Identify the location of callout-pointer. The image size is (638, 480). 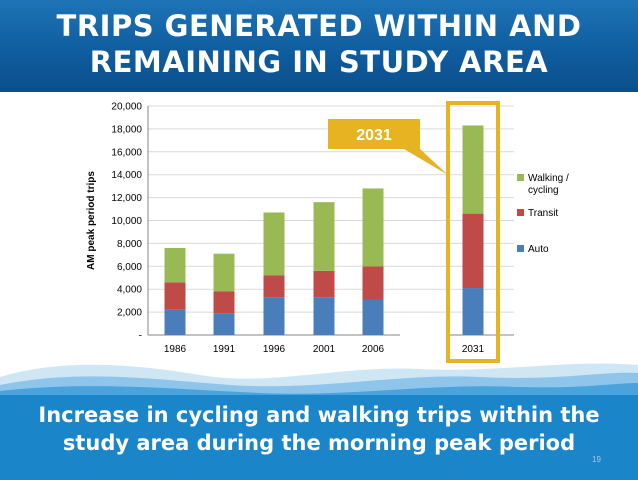
(426, 162).